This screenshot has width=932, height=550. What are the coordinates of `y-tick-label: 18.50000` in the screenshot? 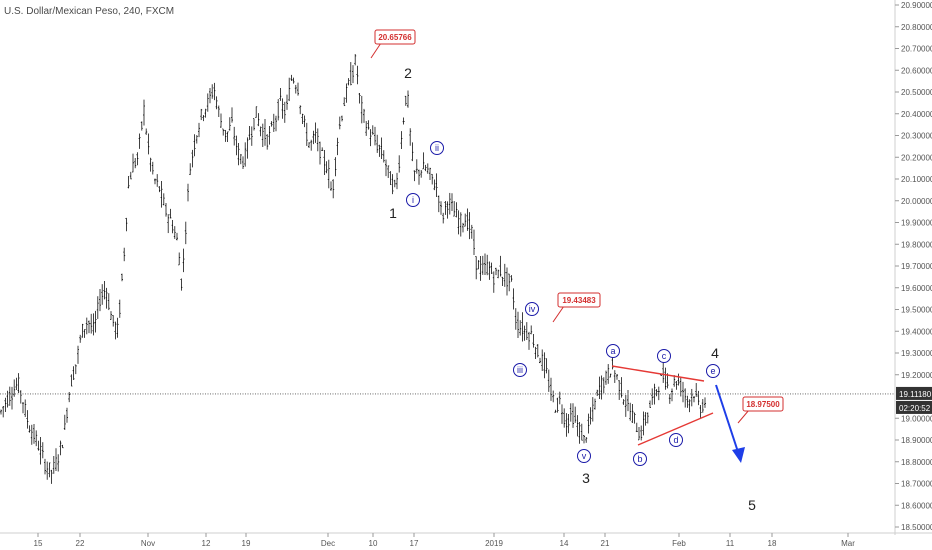 It's located at (916, 527).